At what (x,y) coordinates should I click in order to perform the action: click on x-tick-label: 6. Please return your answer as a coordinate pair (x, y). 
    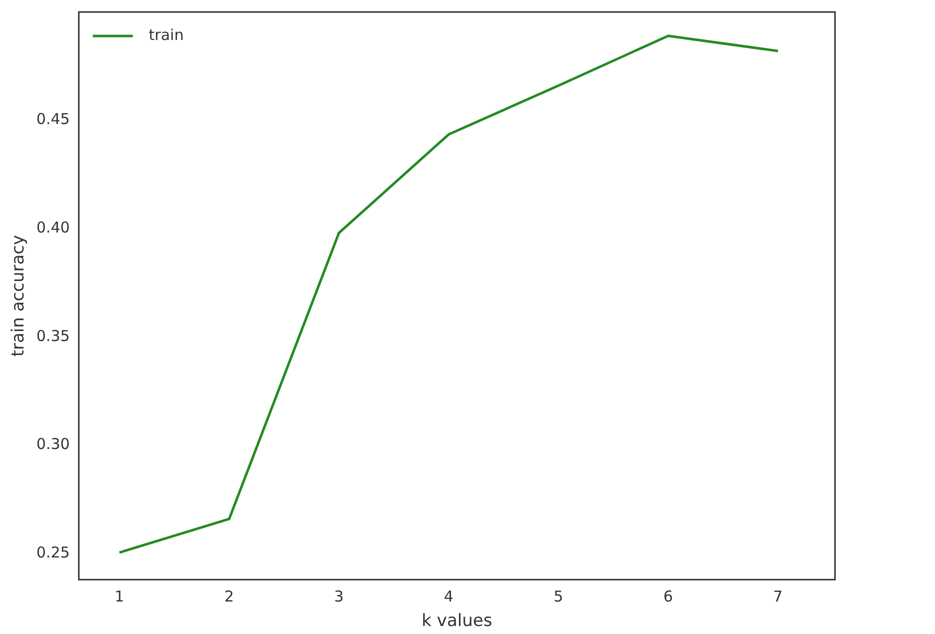
    Looking at the image, I should click on (668, 596).